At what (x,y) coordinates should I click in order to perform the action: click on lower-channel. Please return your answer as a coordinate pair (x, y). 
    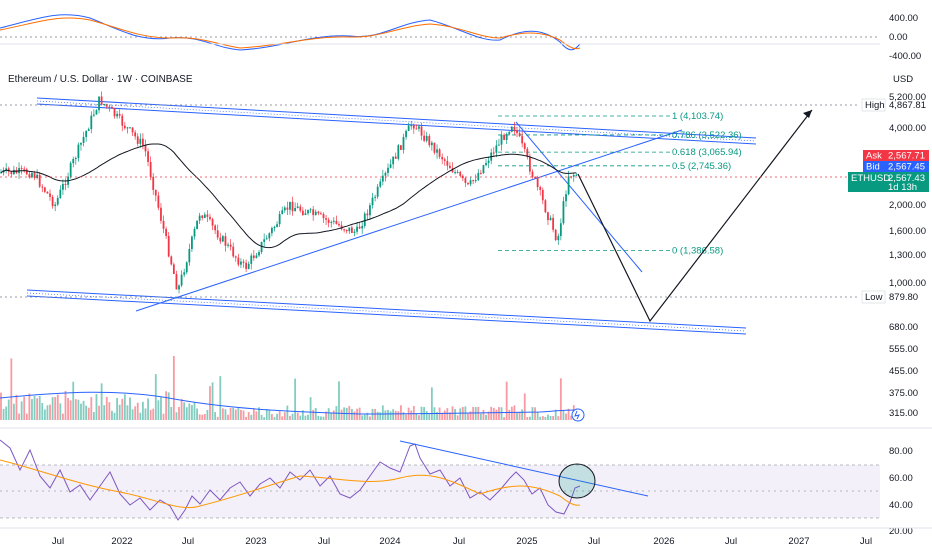
    Looking at the image, I should click on (386, 312).